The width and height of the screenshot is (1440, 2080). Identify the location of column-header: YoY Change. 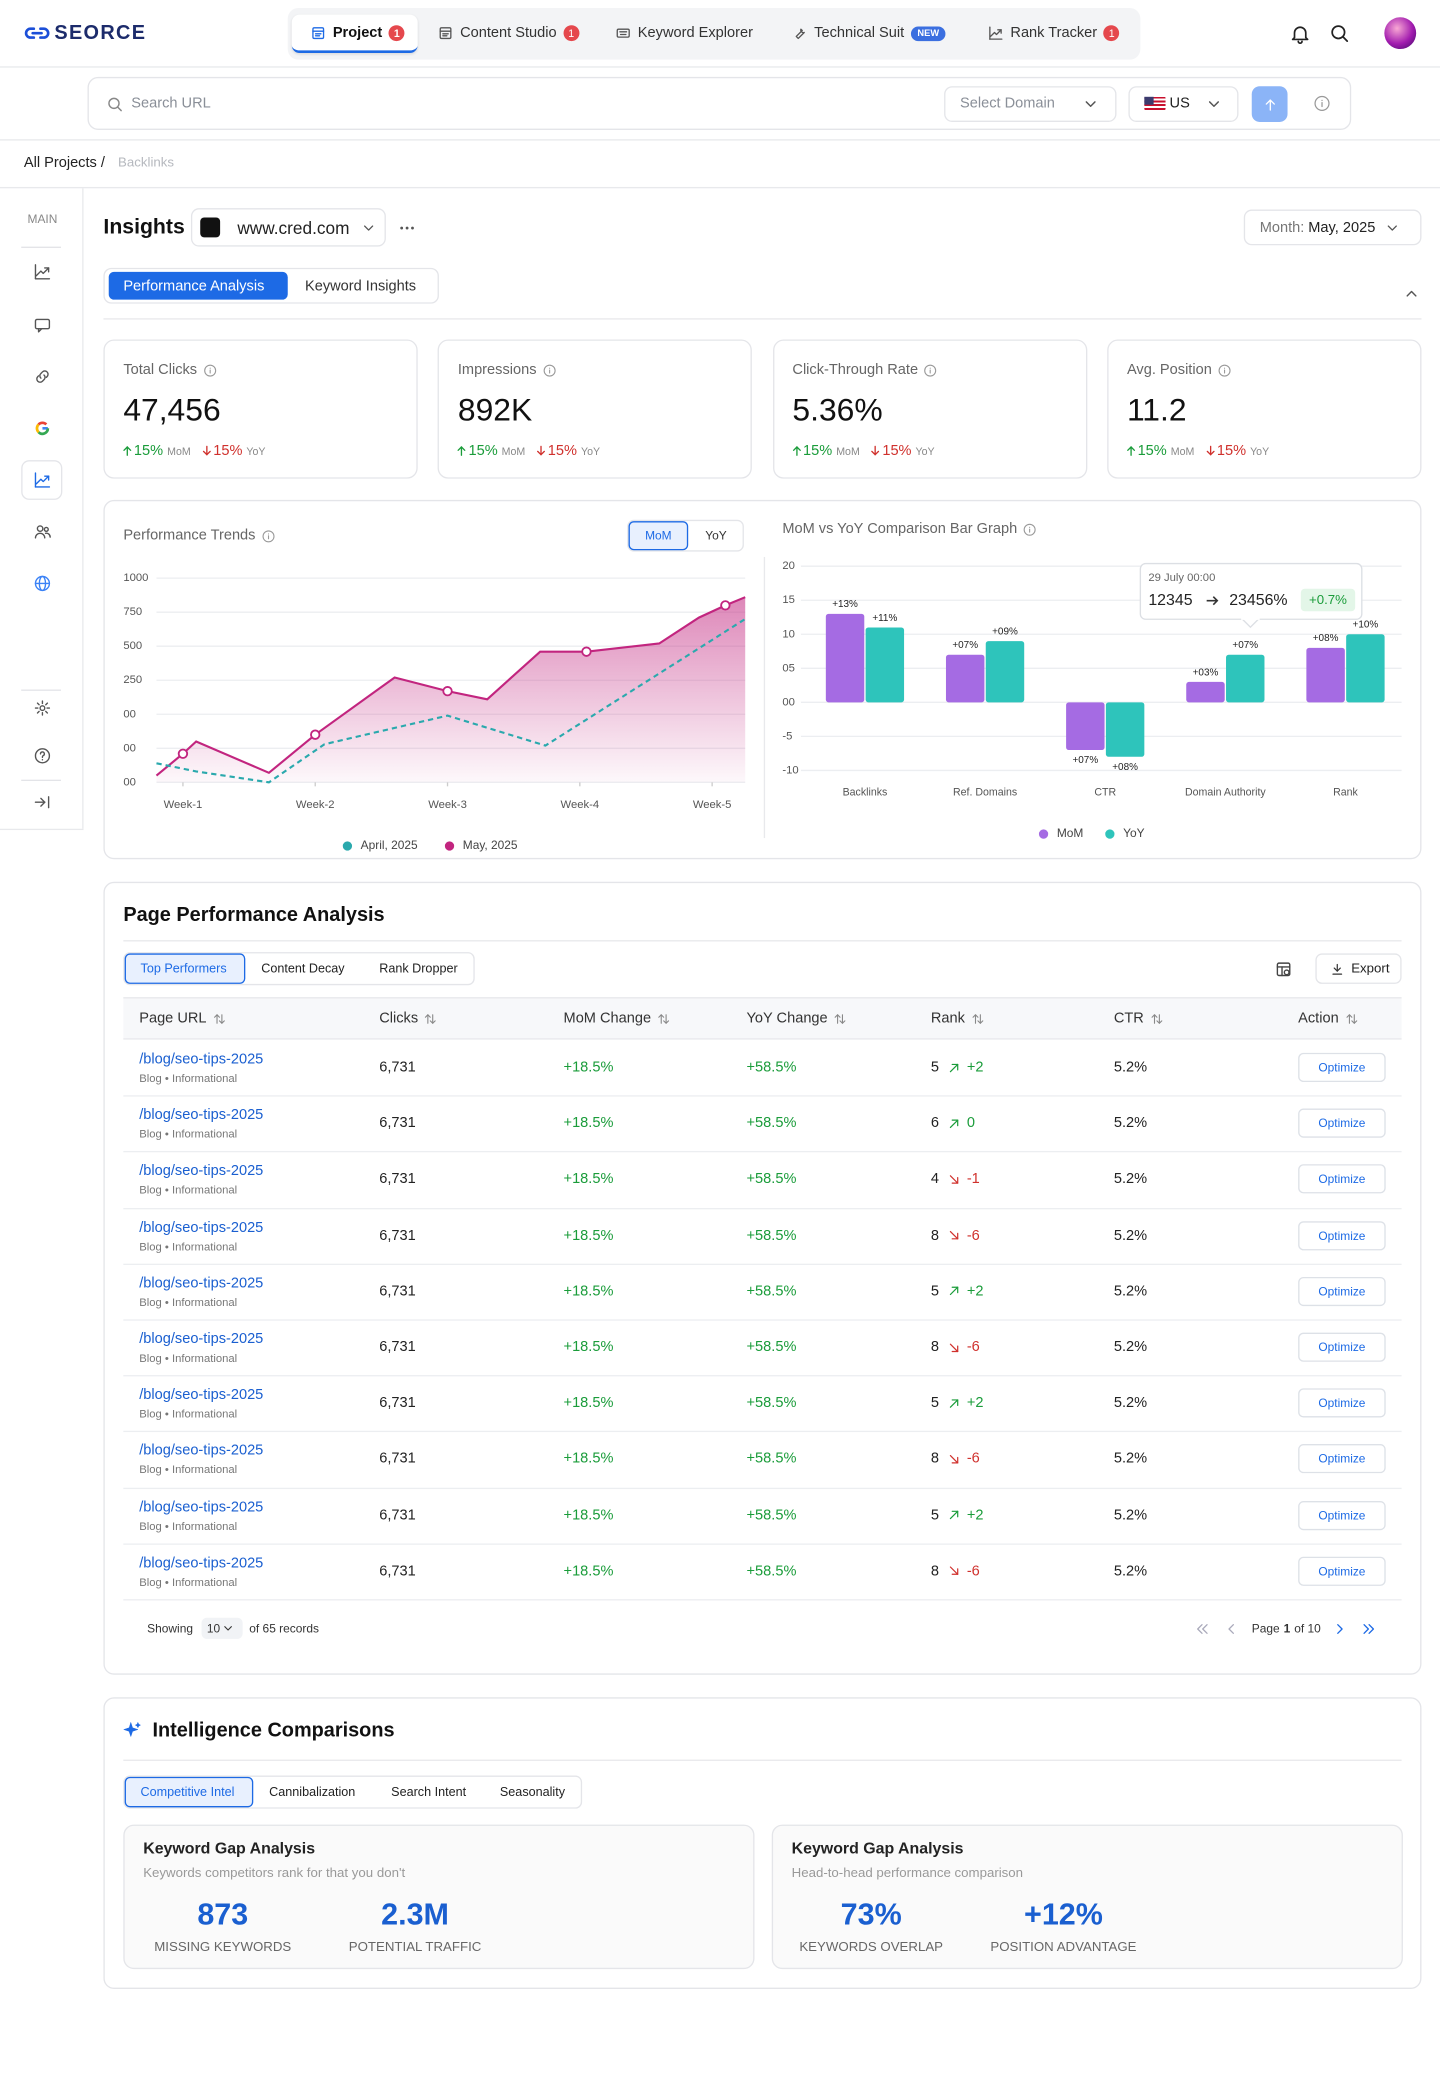
(787, 1018).